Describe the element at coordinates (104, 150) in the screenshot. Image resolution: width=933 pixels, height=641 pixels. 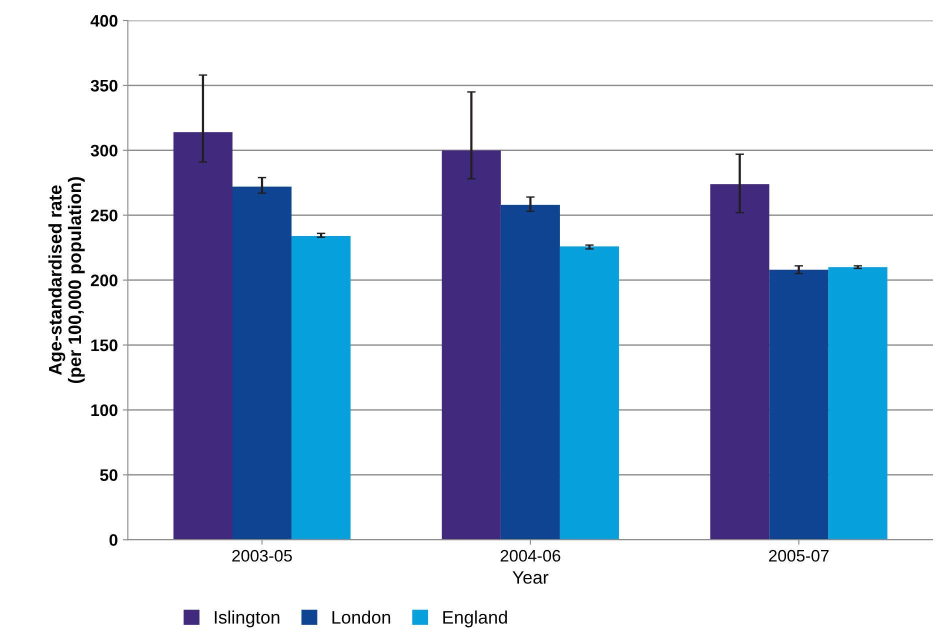
I see `y-tick-label: 300` at that location.